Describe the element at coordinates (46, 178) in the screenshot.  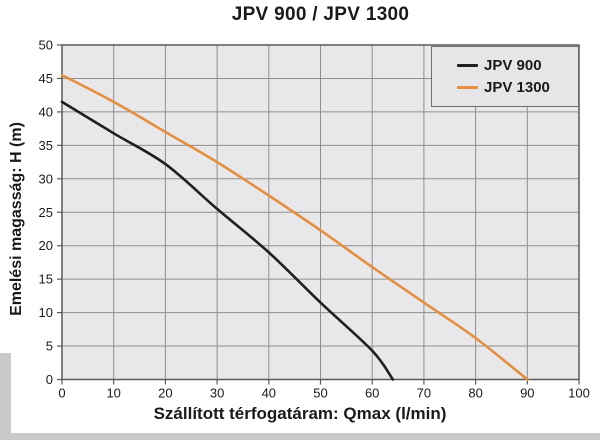
I see `y-tick-label: 30` at that location.